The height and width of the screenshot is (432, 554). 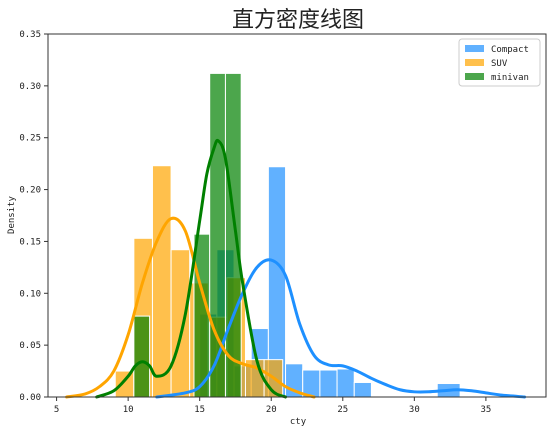 What do you see at coordinates (298, 20) in the screenshot?
I see `chart-title: 直方密度线图` at bounding box center [298, 20].